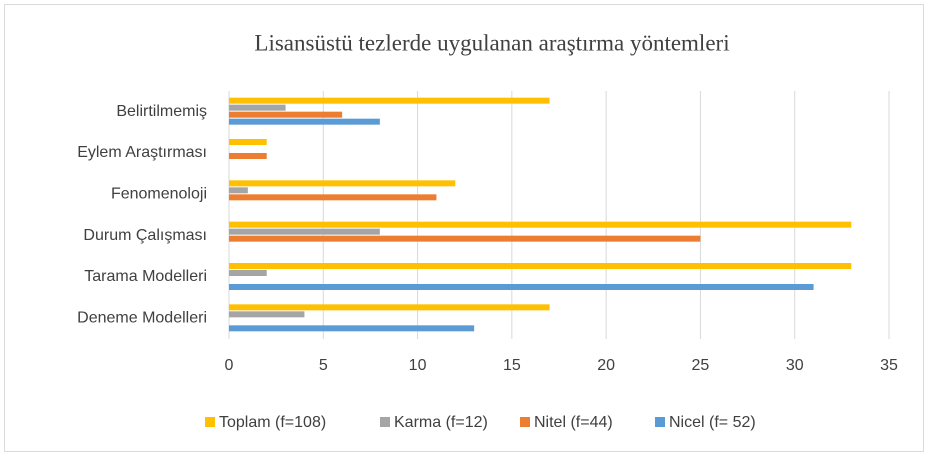 This screenshot has height=456, width=928. I want to click on x-tick-label: 15, so click(512, 365).